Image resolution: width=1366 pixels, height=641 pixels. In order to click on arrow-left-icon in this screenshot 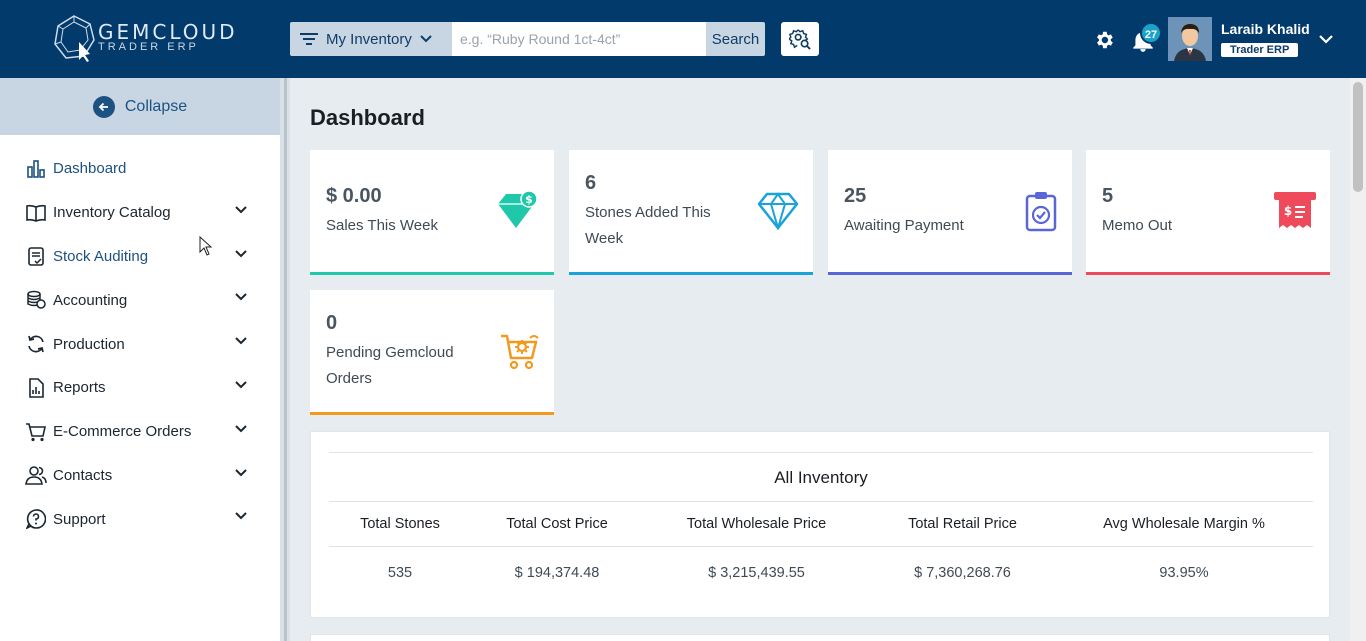, I will do `click(103, 106)`.